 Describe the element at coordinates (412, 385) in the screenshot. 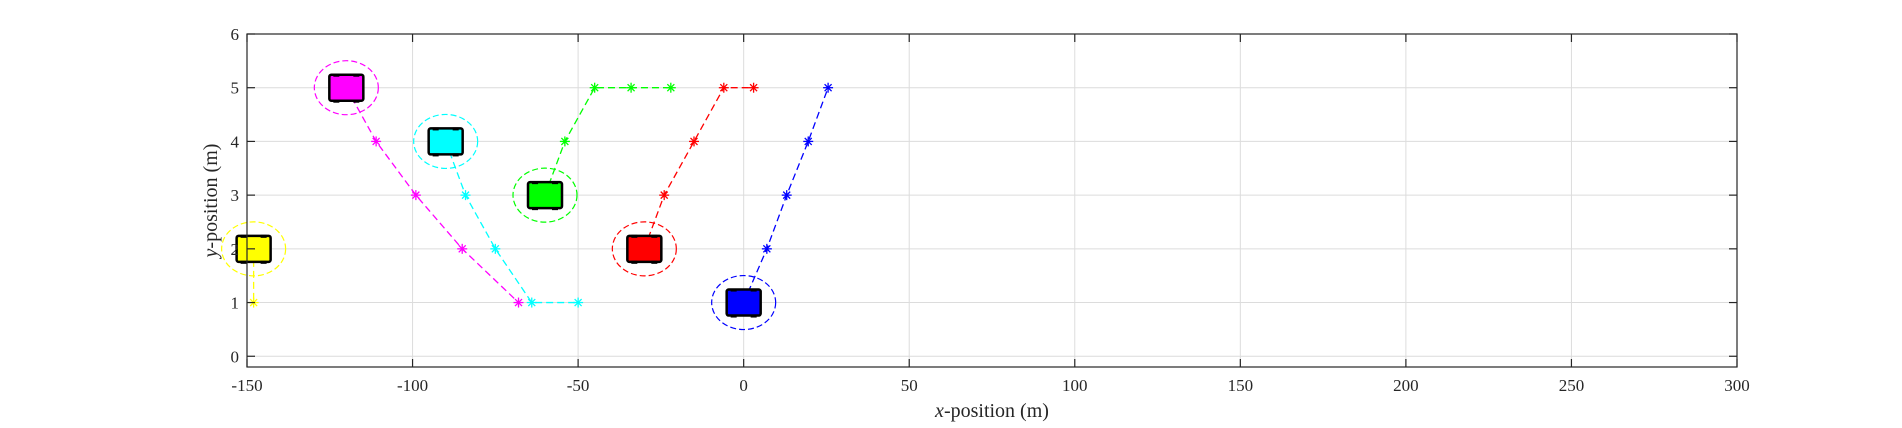

I see `x-tick-label: -100` at that location.